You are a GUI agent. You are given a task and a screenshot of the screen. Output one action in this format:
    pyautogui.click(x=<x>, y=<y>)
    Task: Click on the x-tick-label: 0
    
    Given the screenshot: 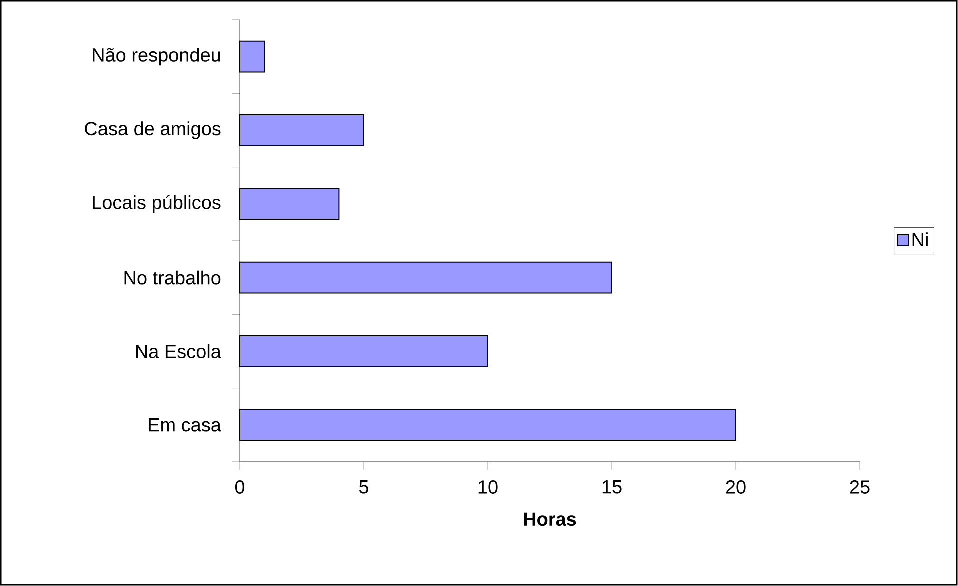 What is the action you would take?
    pyautogui.click(x=240, y=487)
    